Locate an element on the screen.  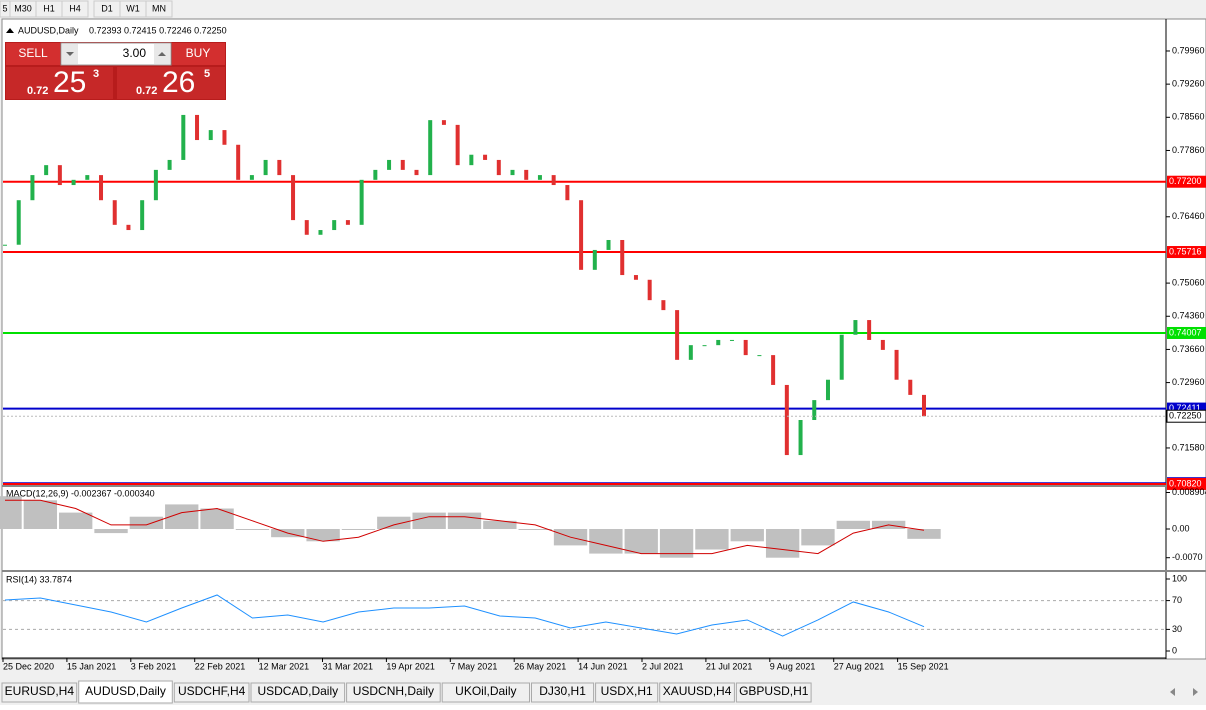
y-tick-label: 70 is located at coordinates (1177, 600).